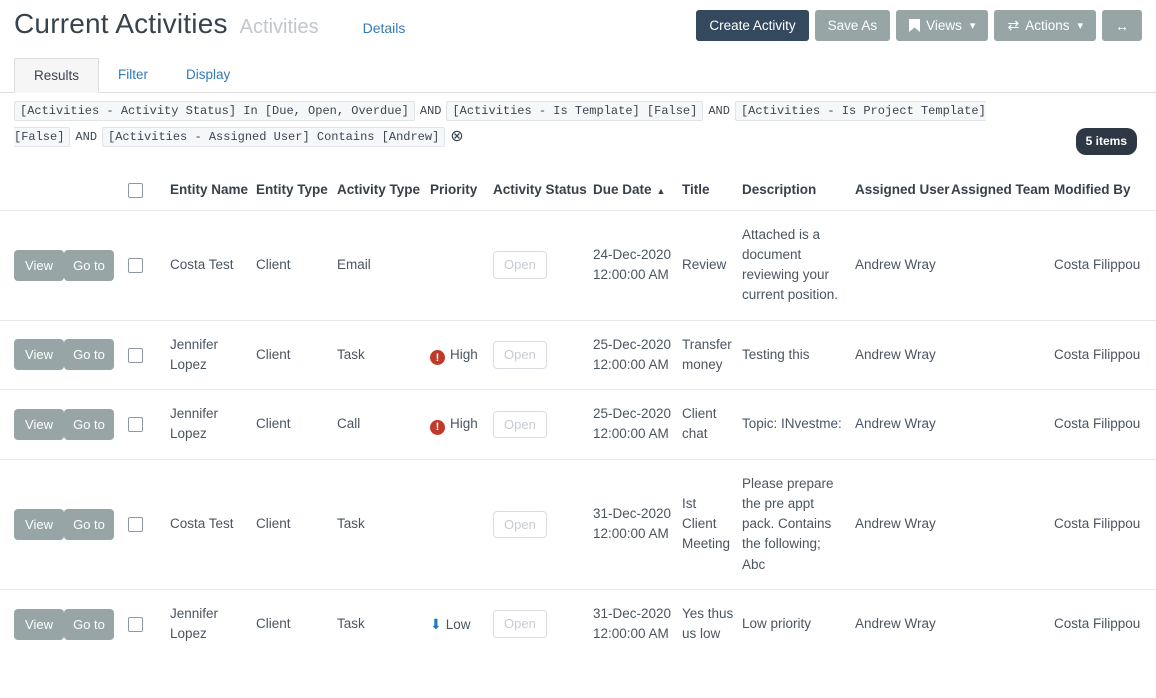 The width and height of the screenshot is (1156, 698). I want to click on entity-name-cell: Costa Test, so click(202, 265).